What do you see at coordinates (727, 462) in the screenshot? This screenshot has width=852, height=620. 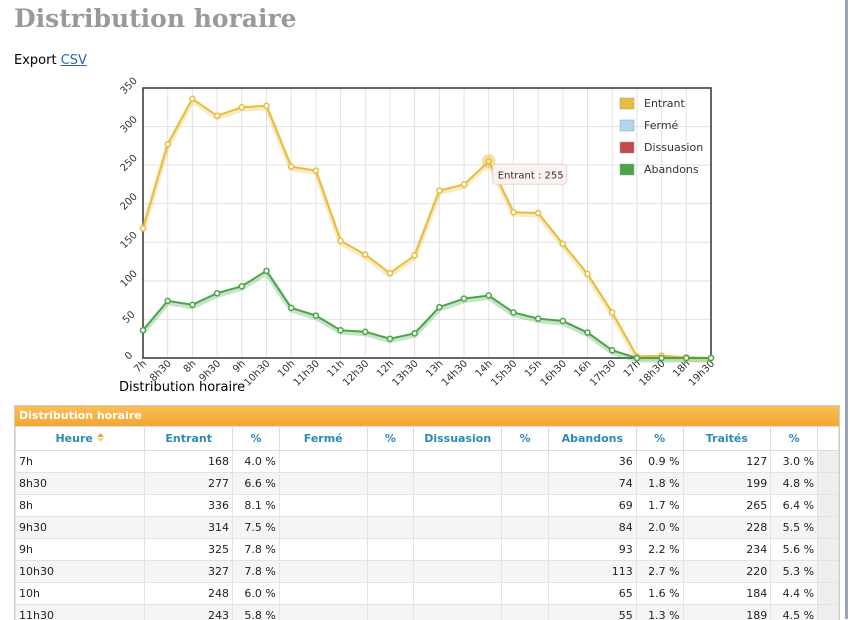 I see `table-cell: 127` at bounding box center [727, 462].